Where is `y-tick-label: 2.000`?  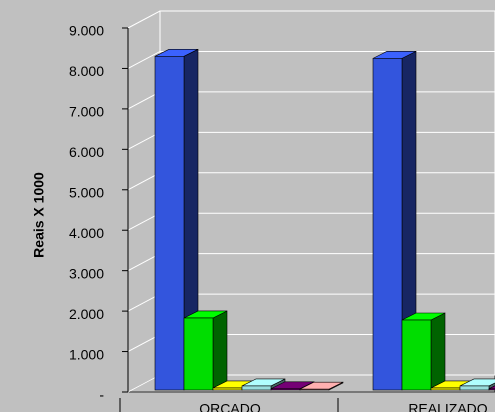 y-tick-label: 2.000 is located at coordinates (86, 314).